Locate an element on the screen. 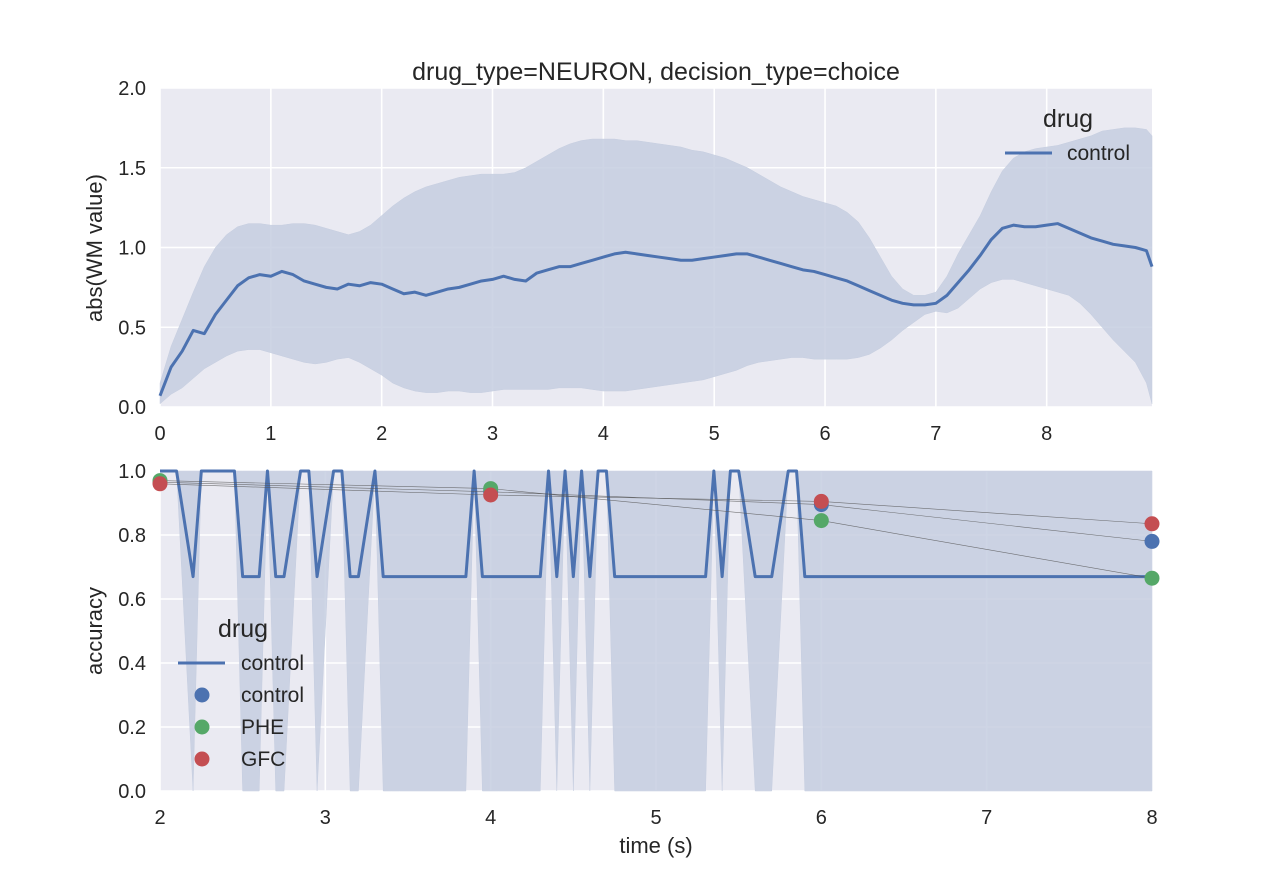  bottom-legend: drug control control PHE GFC is located at coordinates (241, 693).